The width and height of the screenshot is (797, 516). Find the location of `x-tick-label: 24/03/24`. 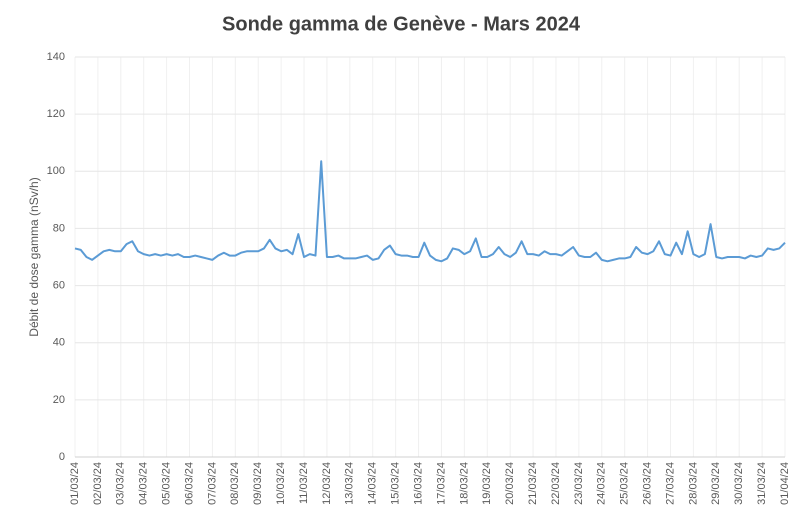

x-tick-label: 24/03/24 is located at coordinates (602, 483).